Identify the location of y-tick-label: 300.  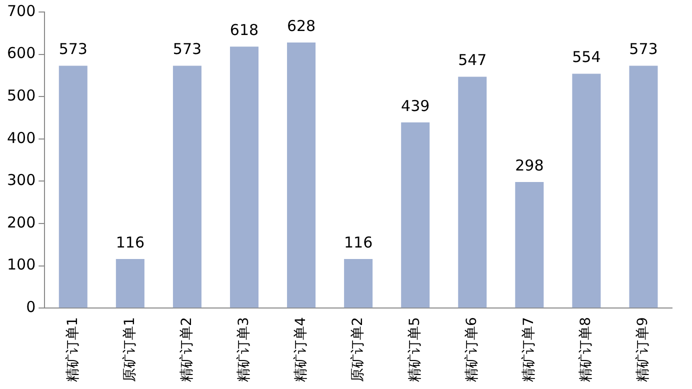
(21, 180).